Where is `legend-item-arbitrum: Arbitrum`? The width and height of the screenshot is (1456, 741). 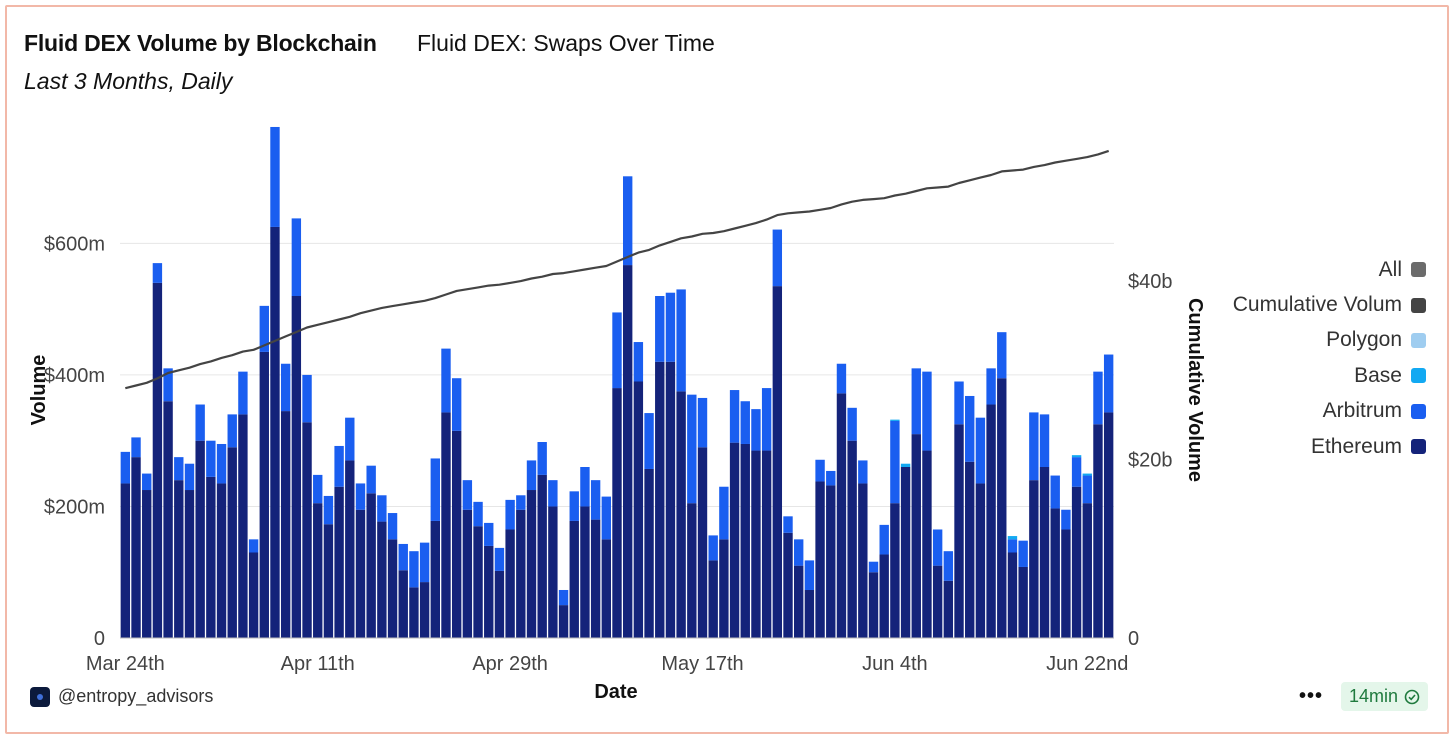
legend-item-arbitrum: Arbitrum is located at coordinates (1329, 411).